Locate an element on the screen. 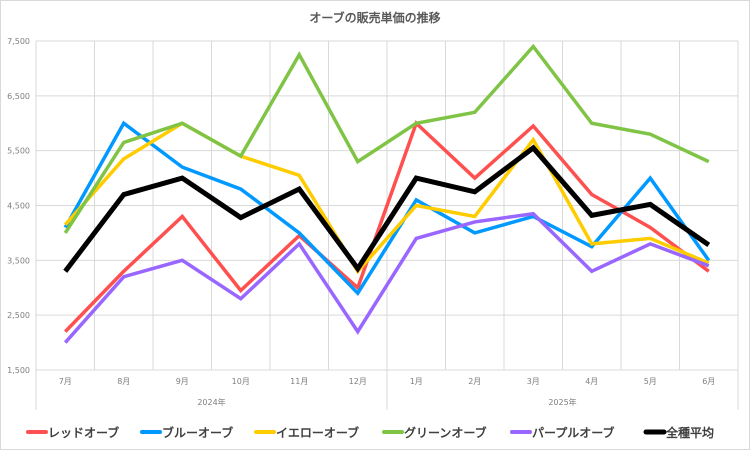  y-tick-label: 1,500 is located at coordinates (18, 370).